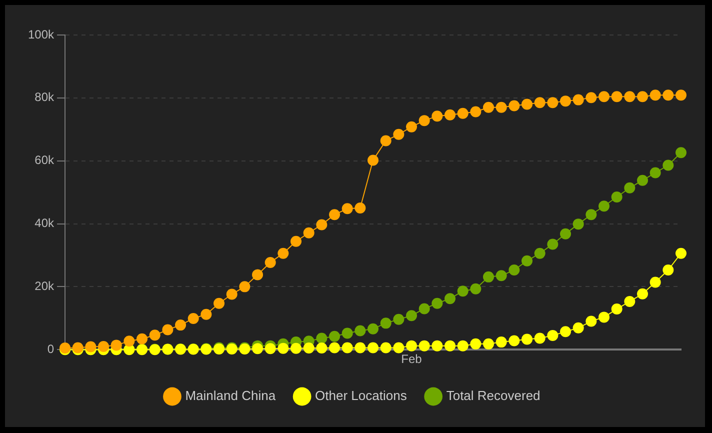  Describe the element at coordinates (50, 349) in the screenshot. I see `y-tick-label: 0` at that location.